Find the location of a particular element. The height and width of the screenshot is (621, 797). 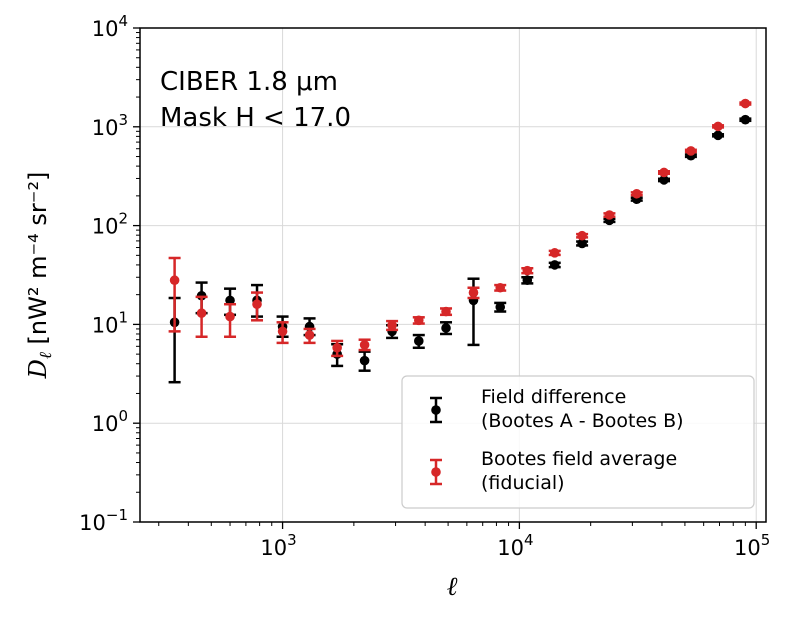

y-axis-label: Dℓ [nW² m⁻⁴ sr⁻²] is located at coordinates (40, 276).